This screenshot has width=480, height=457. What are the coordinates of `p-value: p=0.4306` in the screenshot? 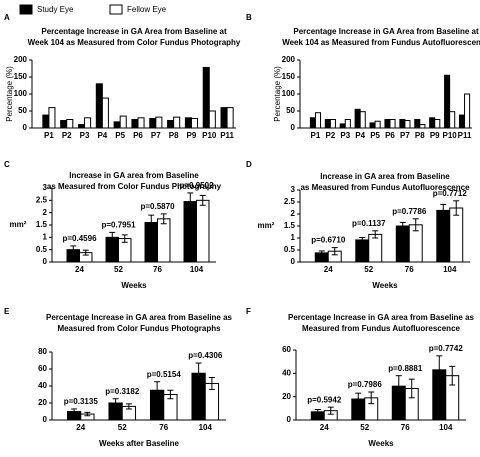 It's located at (205, 355).